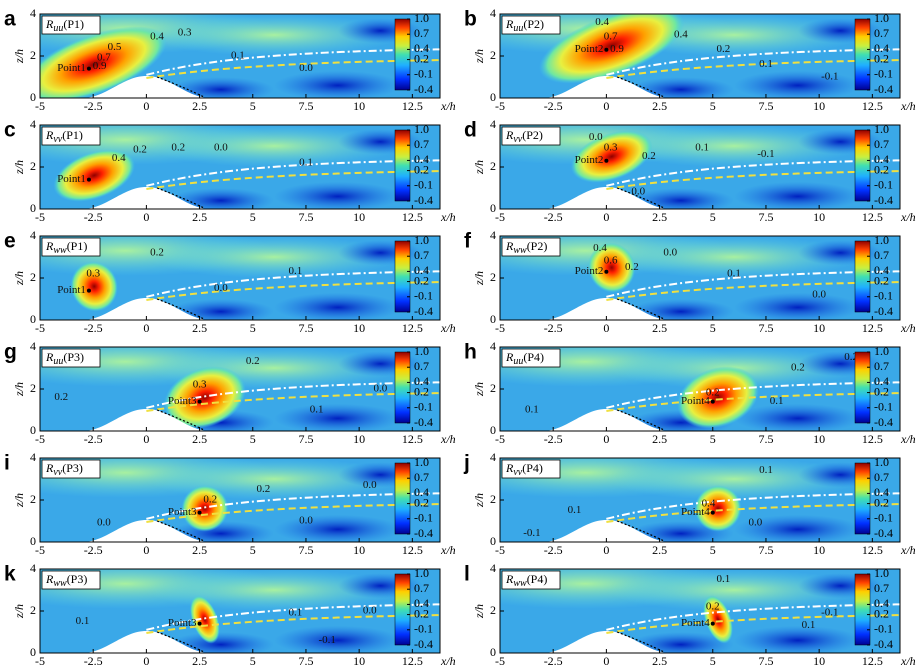  Describe the element at coordinates (64, 26) in the screenshot. I see `panel-title: Ruu(P1)` at that location.